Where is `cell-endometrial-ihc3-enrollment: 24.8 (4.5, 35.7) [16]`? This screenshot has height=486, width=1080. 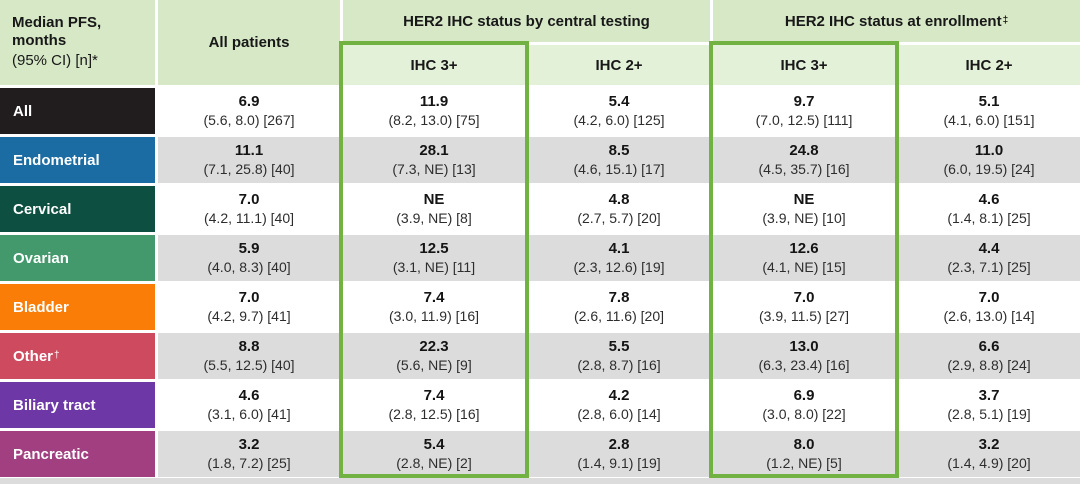
cell-endometrial-ihc3-enrollment: 24.8 (4.5, 35.7) [16] is located at coordinates (804, 160).